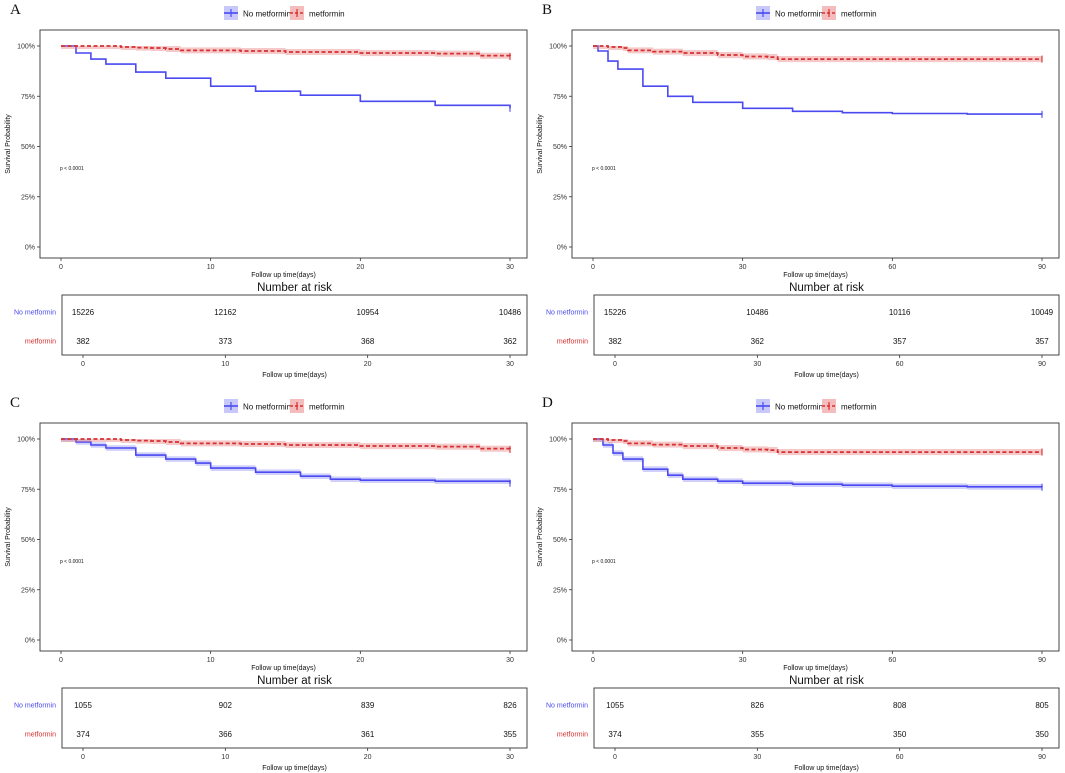 The image size is (1065, 773). I want to click on ci-band-no-metformin, so click(817, 465).